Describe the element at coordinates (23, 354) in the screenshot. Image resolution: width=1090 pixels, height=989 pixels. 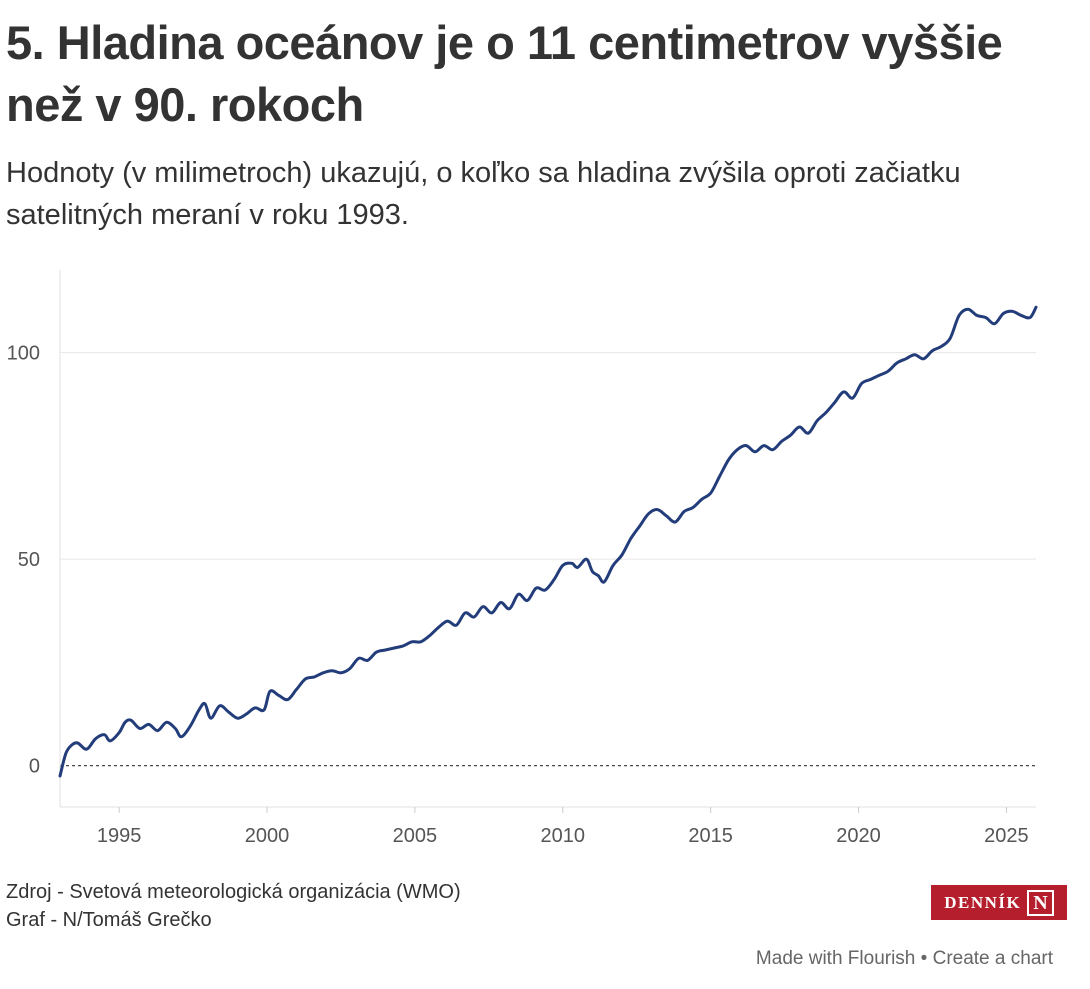
I see `y-tick-label: 100` at that location.